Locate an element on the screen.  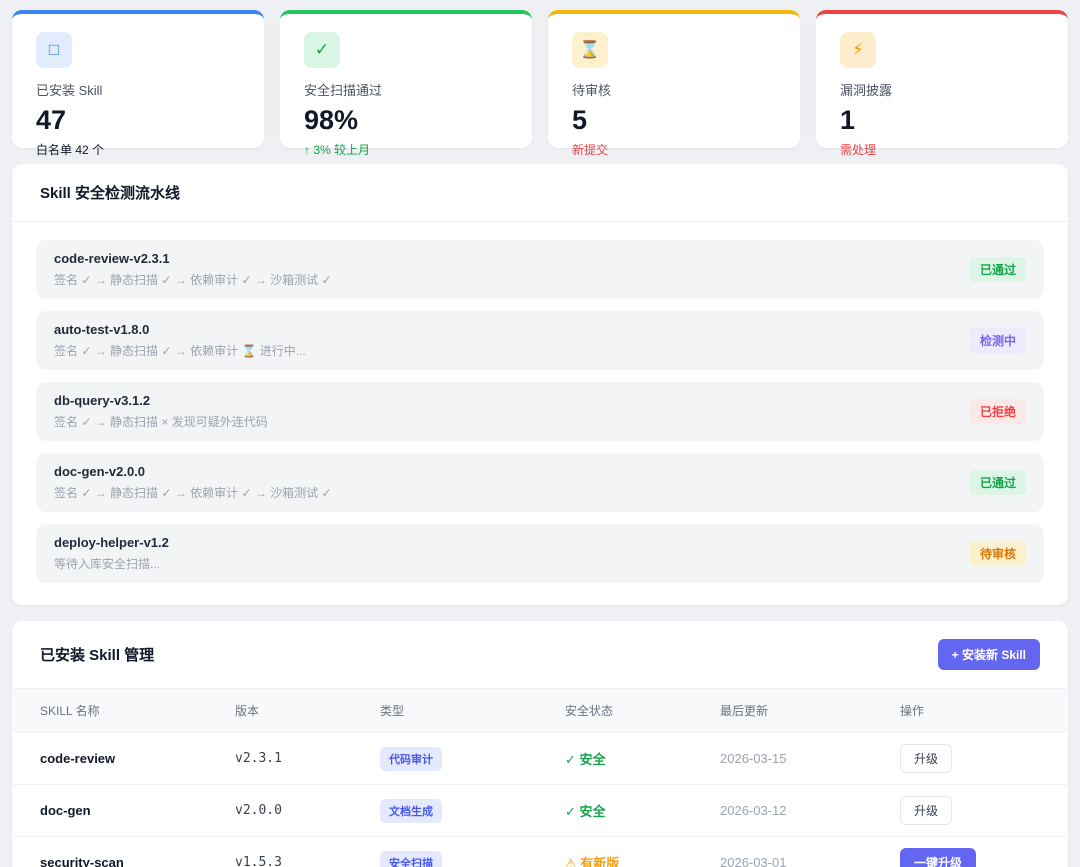
stat-card-scan-pass: ✓ 安全扫描通过 98% ↑ 3% 较上月 is located at coordinates (406, 83).